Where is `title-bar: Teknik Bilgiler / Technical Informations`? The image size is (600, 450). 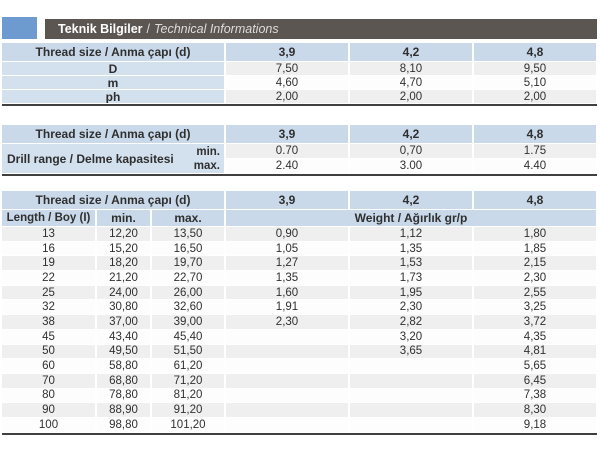 title-bar: Teknik Bilgiler / Technical Informations is located at coordinates (299, 28).